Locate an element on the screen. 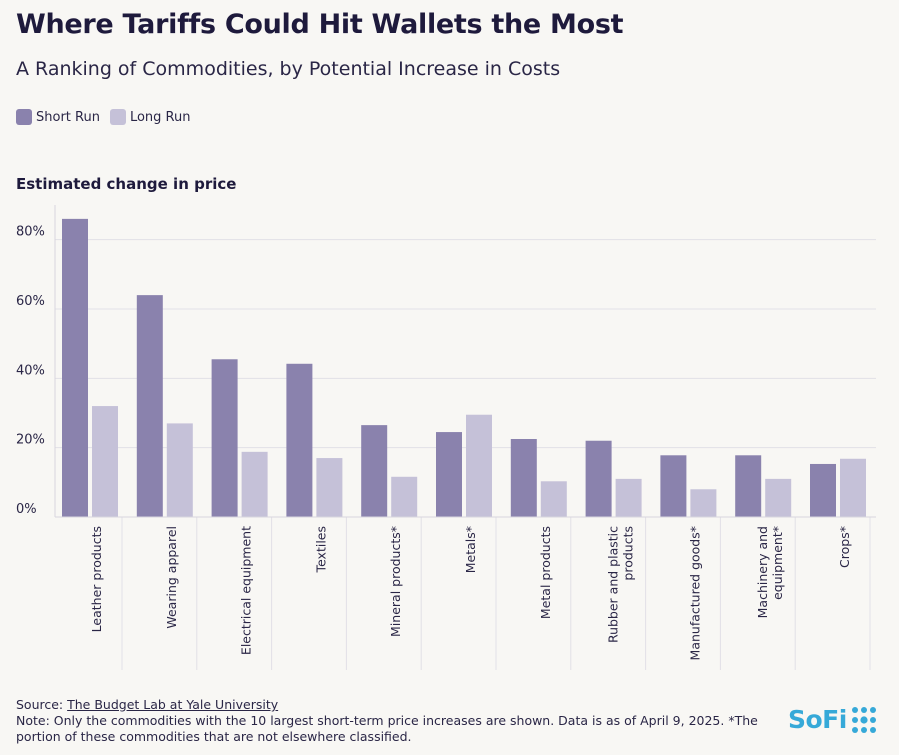 The width and height of the screenshot is (899, 755). x-tick-label: Textiles is located at coordinates (320, 549).